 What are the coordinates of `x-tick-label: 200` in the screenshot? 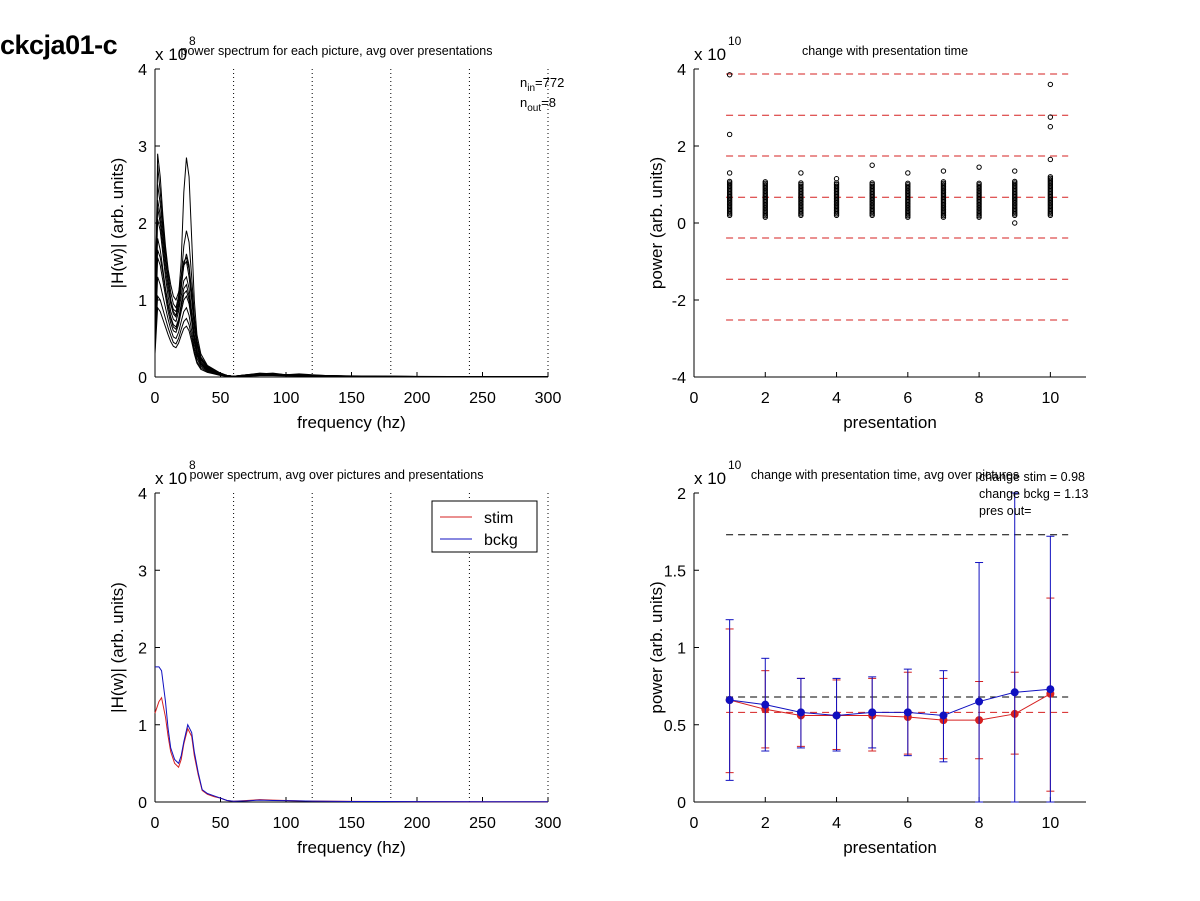 It's located at (417, 398).